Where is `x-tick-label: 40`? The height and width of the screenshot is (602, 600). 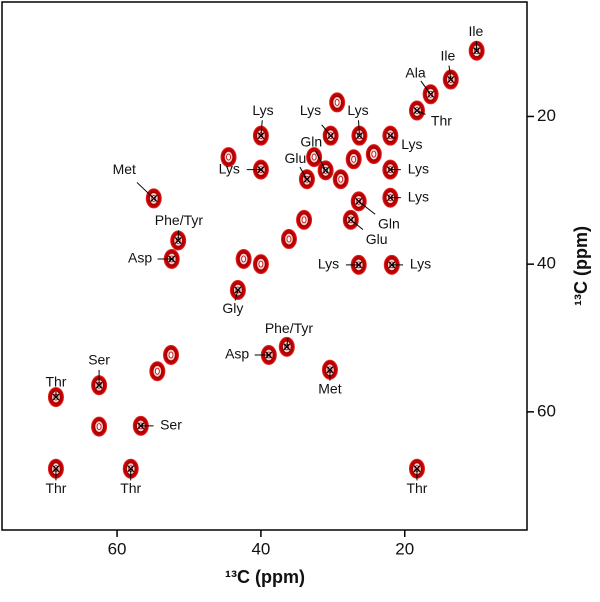 x-tick-label: 40 is located at coordinates (260, 548).